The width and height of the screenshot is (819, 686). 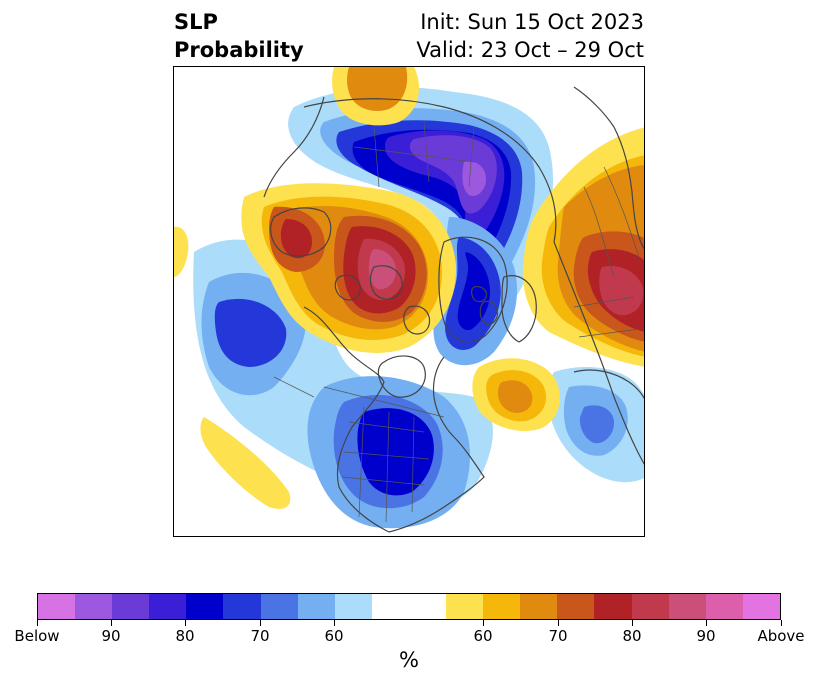 I want to click on title-variable: SLP, so click(x=196, y=22).